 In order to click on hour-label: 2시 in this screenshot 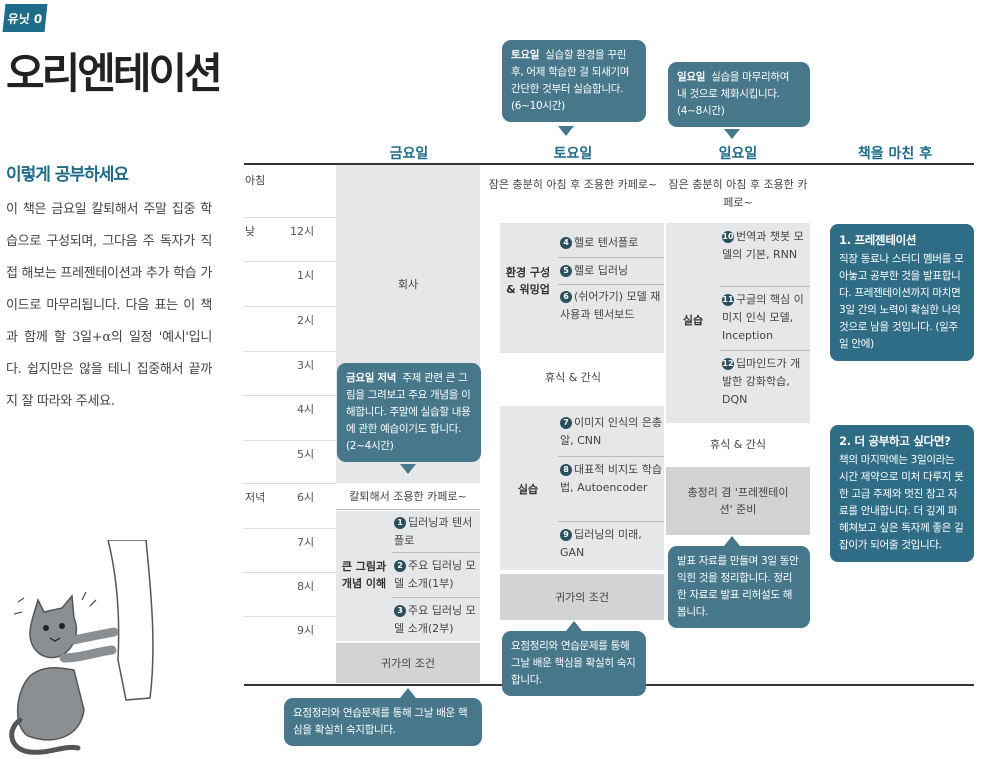, I will do `click(306, 320)`.